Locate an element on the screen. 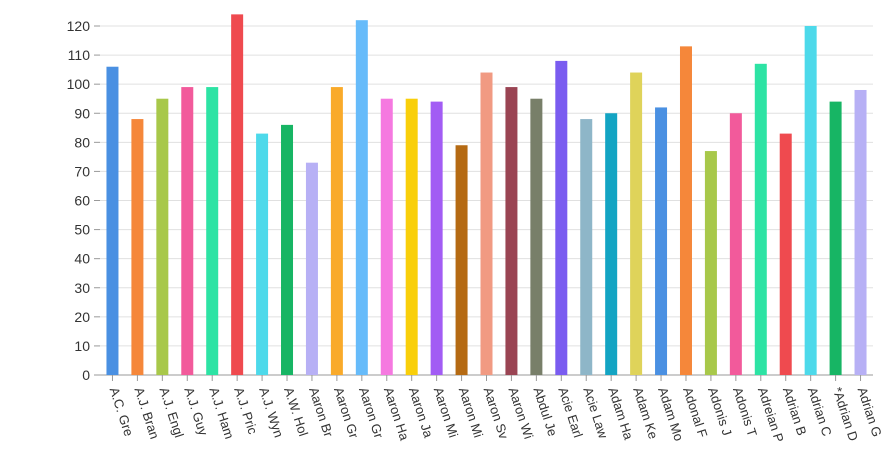  y-tick-label: 50 is located at coordinates (82, 230).